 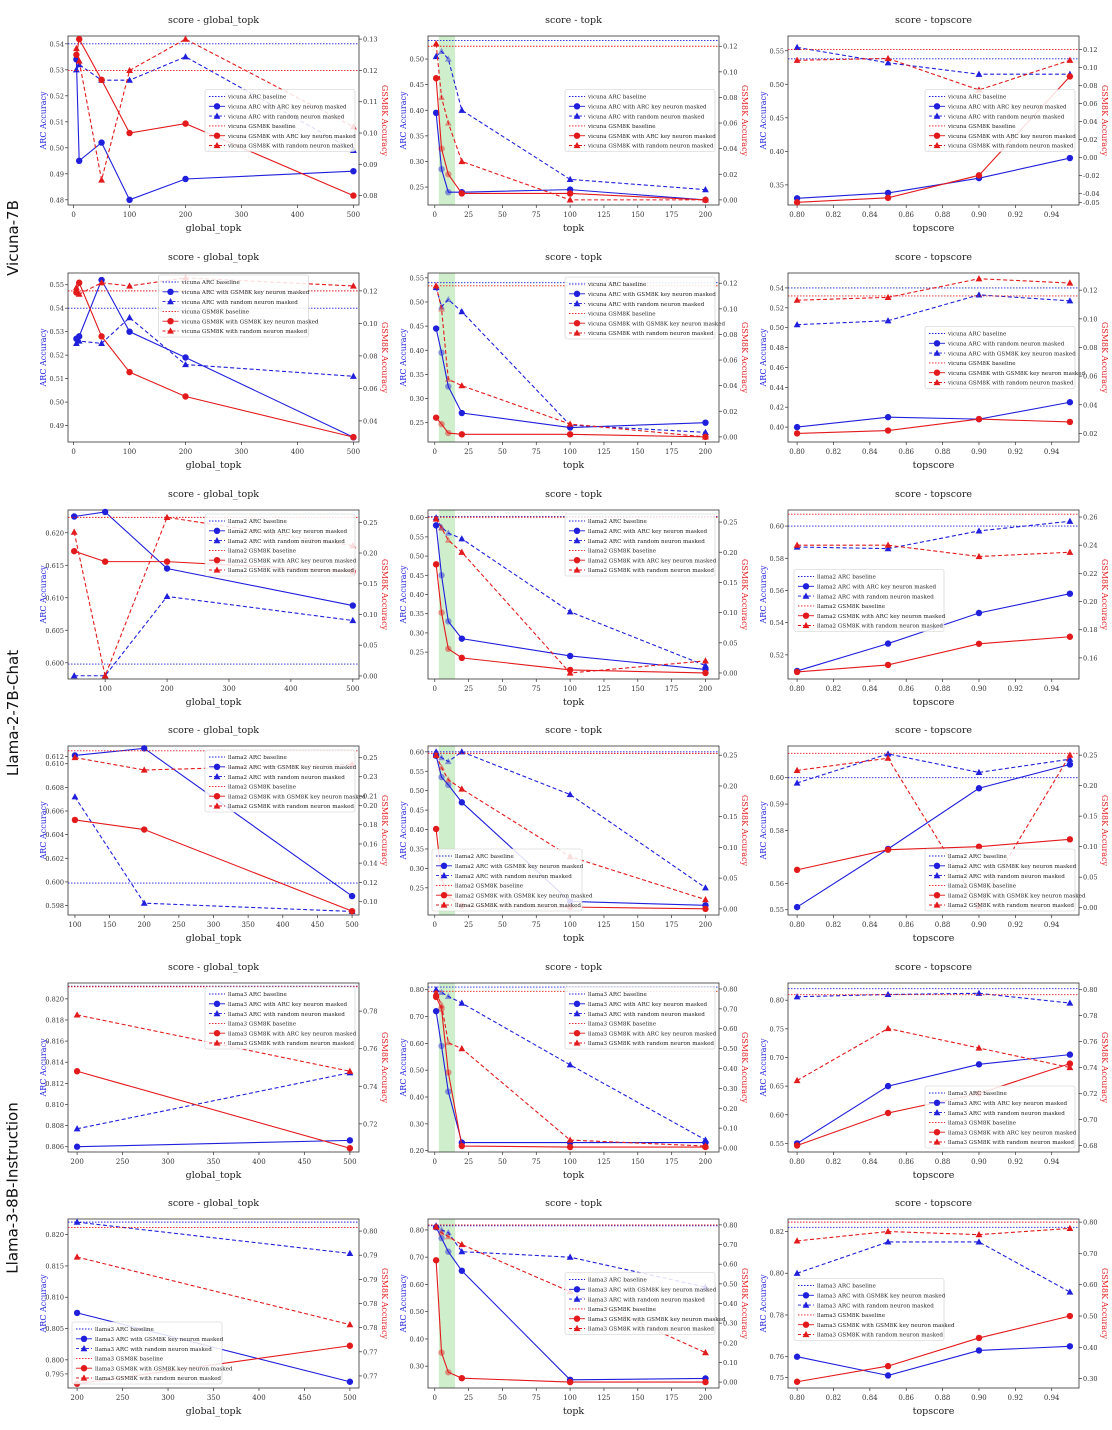 What do you see at coordinates (13, 1187) in the screenshot?
I see `row-label-llama3: Llama-3-8B-Instruction` at bounding box center [13, 1187].